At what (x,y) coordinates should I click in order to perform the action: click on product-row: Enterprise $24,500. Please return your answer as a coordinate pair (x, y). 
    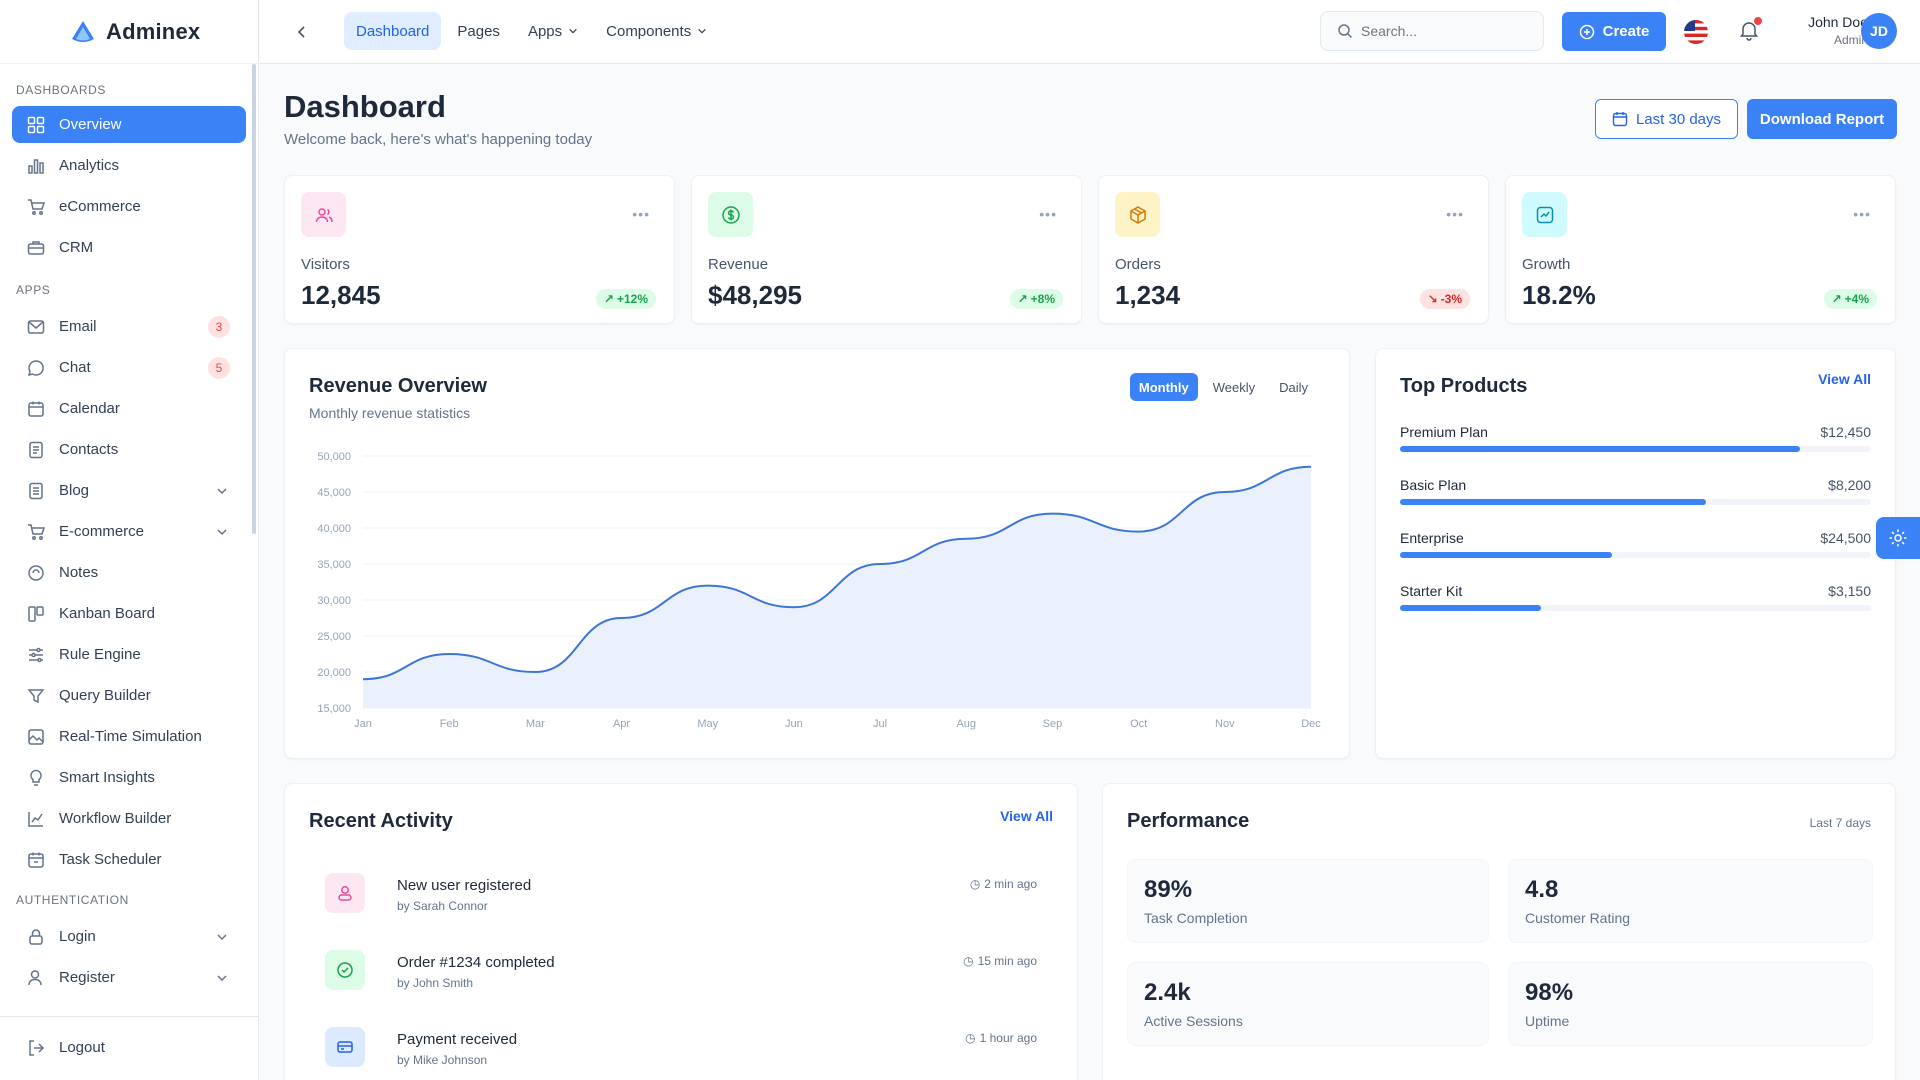
    Looking at the image, I should click on (1635, 545).